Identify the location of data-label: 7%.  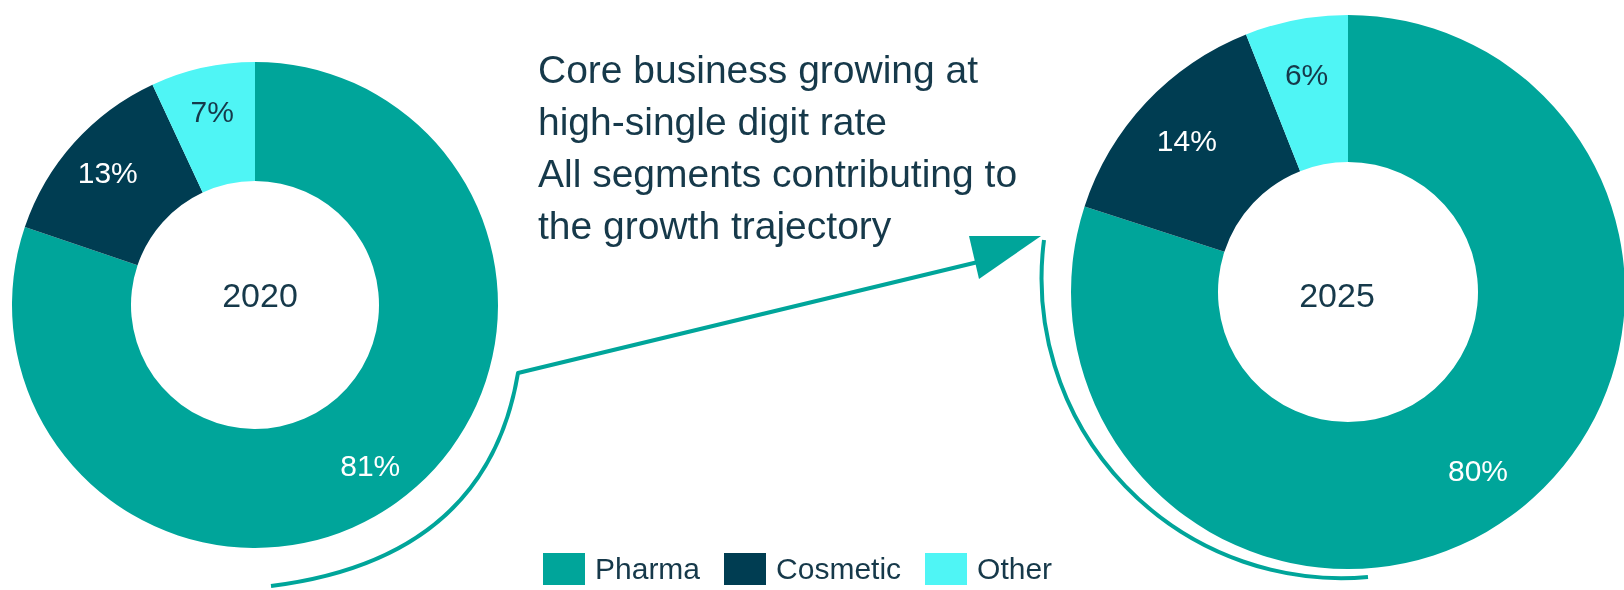
(212, 112).